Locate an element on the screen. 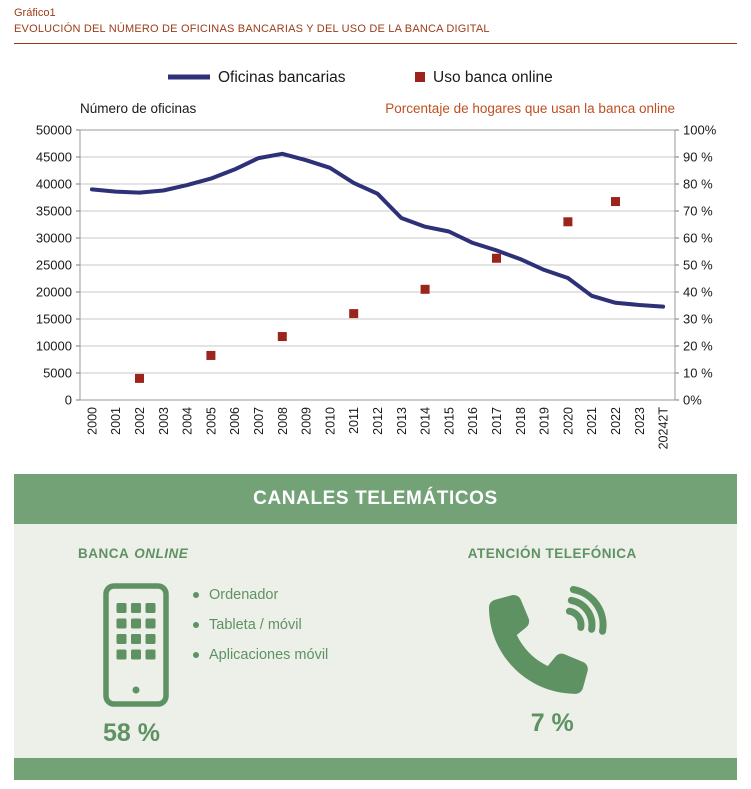 Image resolution: width=751 pixels, height=789 pixels. svg-text: 20000 is located at coordinates (54, 292).